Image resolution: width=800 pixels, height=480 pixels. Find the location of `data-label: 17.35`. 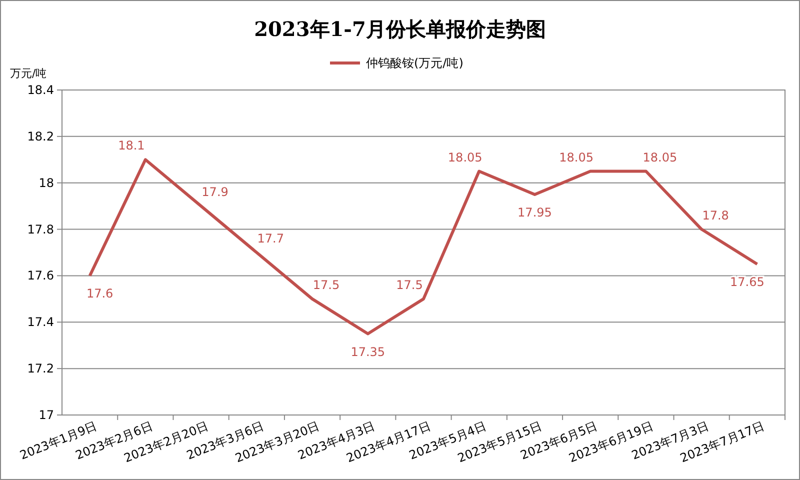

data-label: 17.35 is located at coordinates (368, 351).